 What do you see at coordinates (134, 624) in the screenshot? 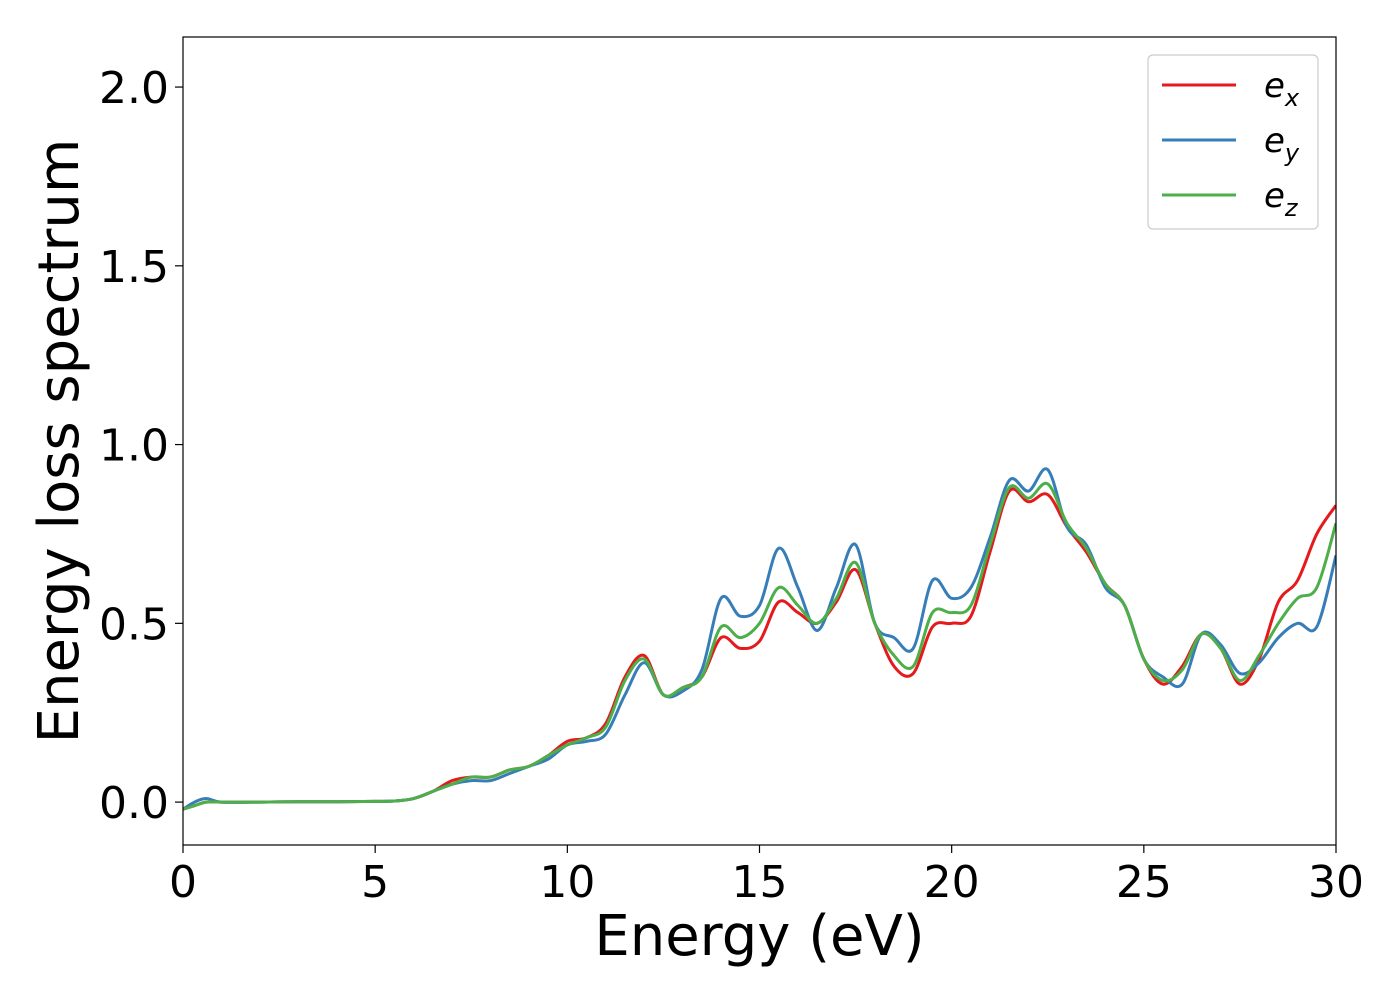
I see `y-tick-label: 0.5` at bounding box center [134, 624].